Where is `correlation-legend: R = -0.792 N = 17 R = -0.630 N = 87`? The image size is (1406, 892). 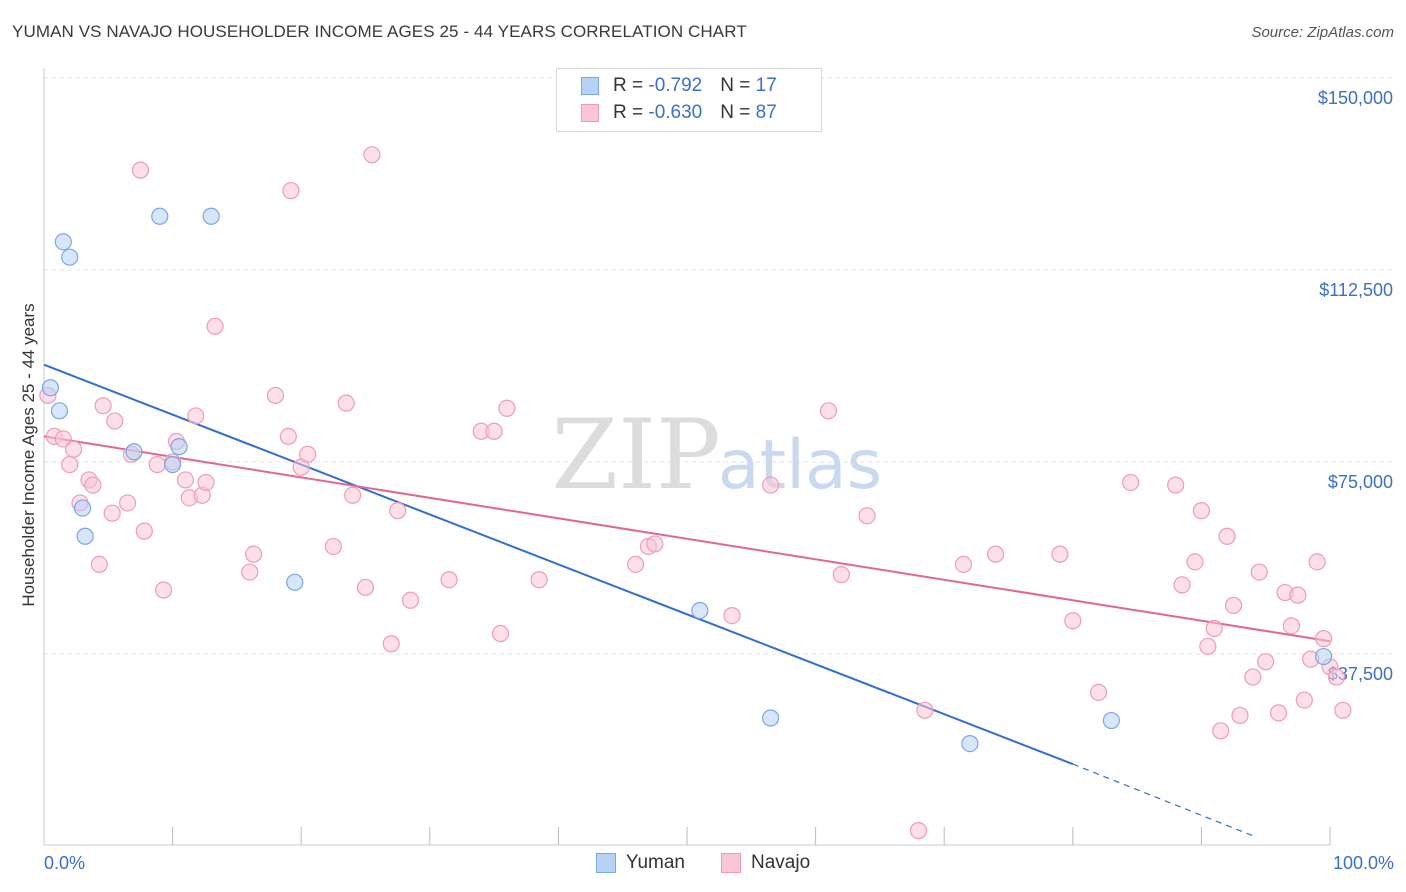 correlation-legend: R = -0.792 N = 17 R = -0.630 N = 87 is located at coordinates (689, 100).